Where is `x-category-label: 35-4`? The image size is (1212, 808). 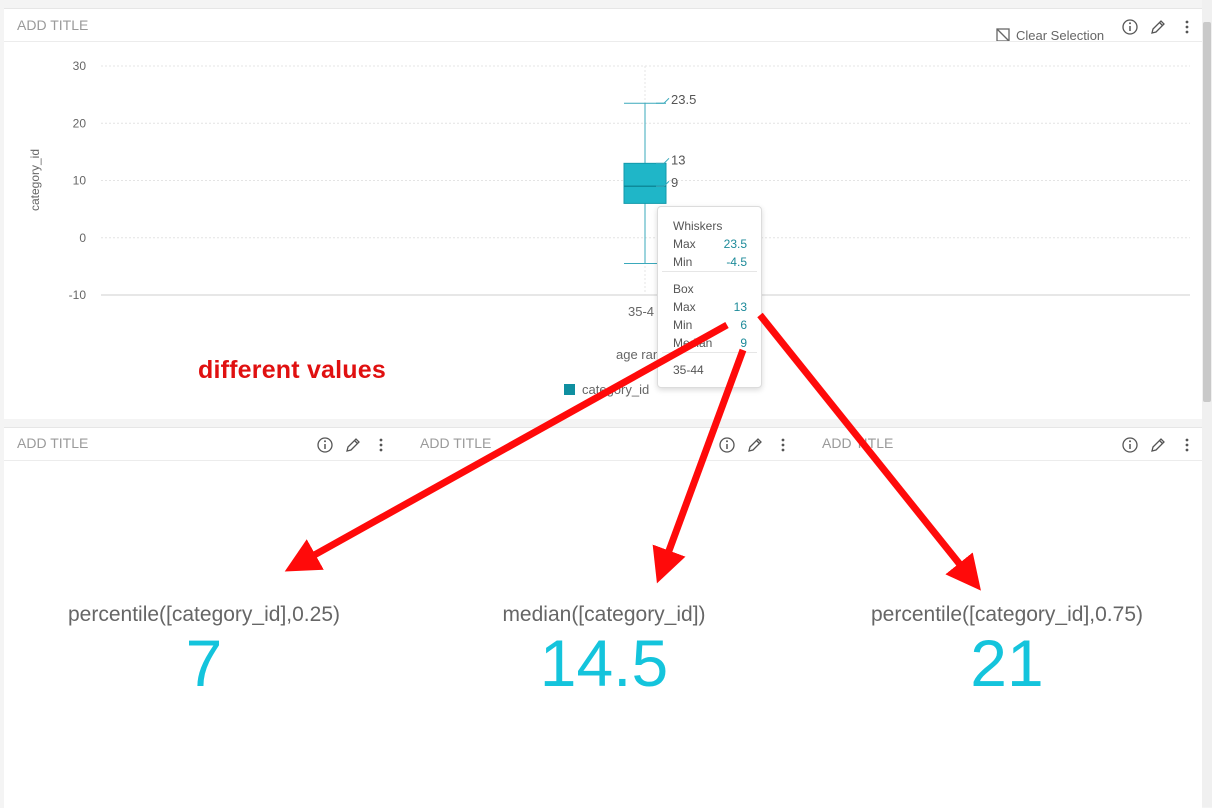
x-category-label: 35-4 is located at coordinates (641, 311).